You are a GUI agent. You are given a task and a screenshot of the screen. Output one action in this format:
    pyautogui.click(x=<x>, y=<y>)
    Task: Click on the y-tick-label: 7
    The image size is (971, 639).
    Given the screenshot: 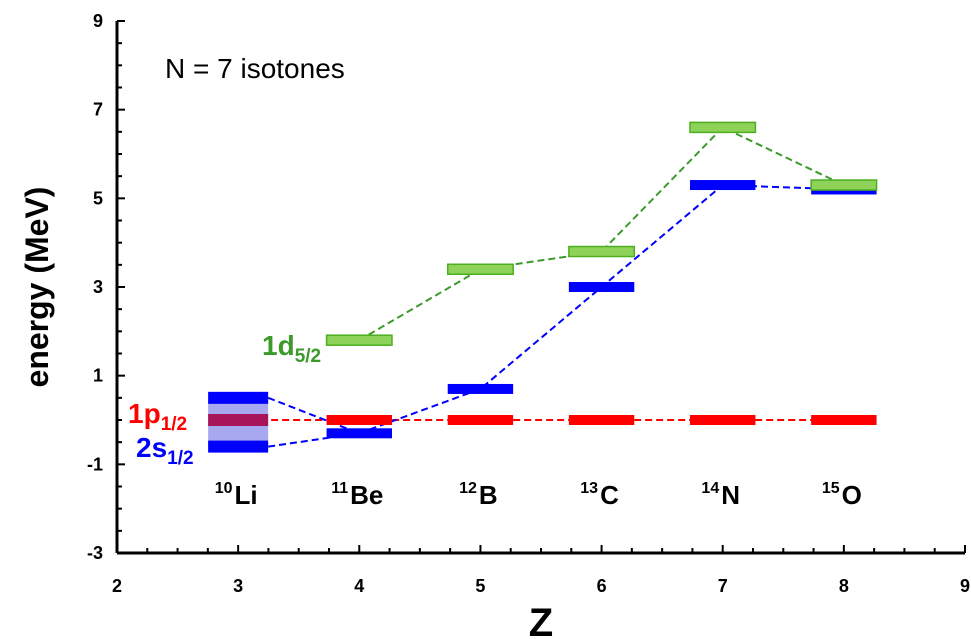 What is the action you would take?
    pyautogui.click(x=98, y=110)
    